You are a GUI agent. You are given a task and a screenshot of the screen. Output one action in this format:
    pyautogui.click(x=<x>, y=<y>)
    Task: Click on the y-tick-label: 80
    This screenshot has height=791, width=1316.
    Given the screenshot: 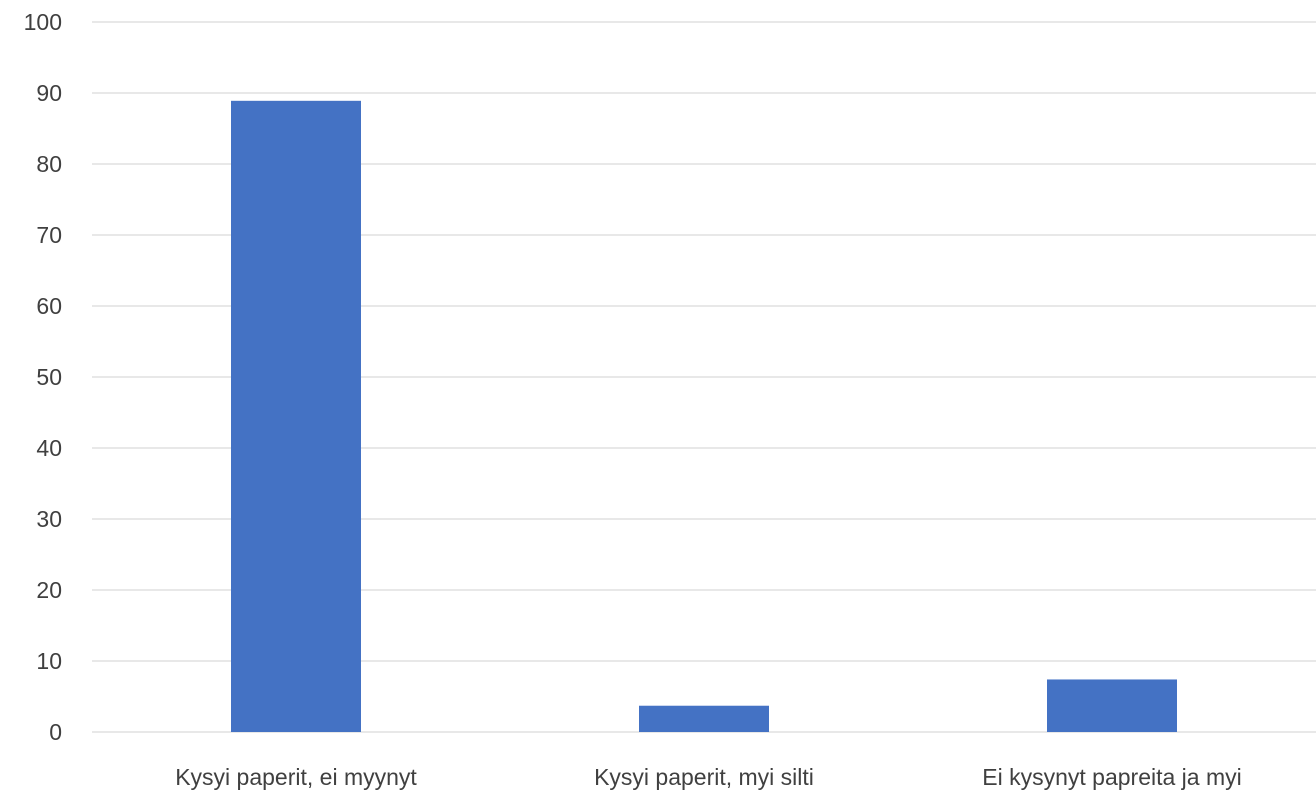 What is the action you would take?
    pyautogui.click(x=49, y=164)
    